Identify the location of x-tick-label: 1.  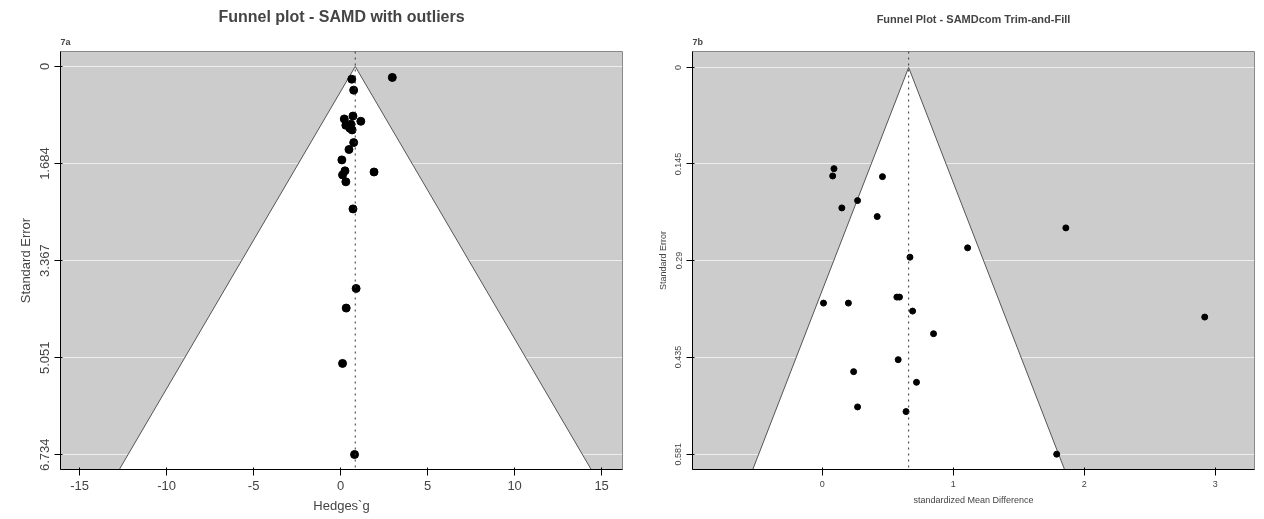
(953, 483).